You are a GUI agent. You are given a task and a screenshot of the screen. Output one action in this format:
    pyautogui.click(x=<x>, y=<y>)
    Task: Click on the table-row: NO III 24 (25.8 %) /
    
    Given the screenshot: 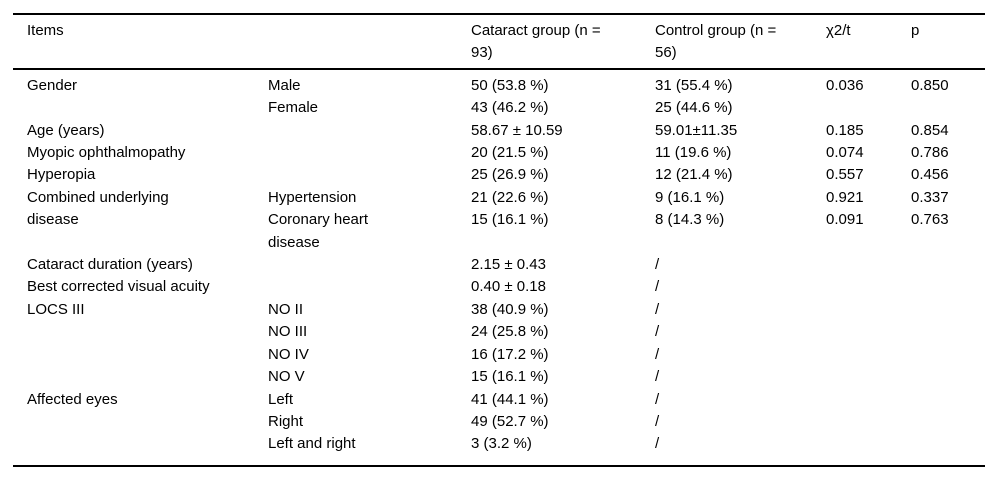 What is the action you would take?
    pyautogui.click(x=499, y=332)
    